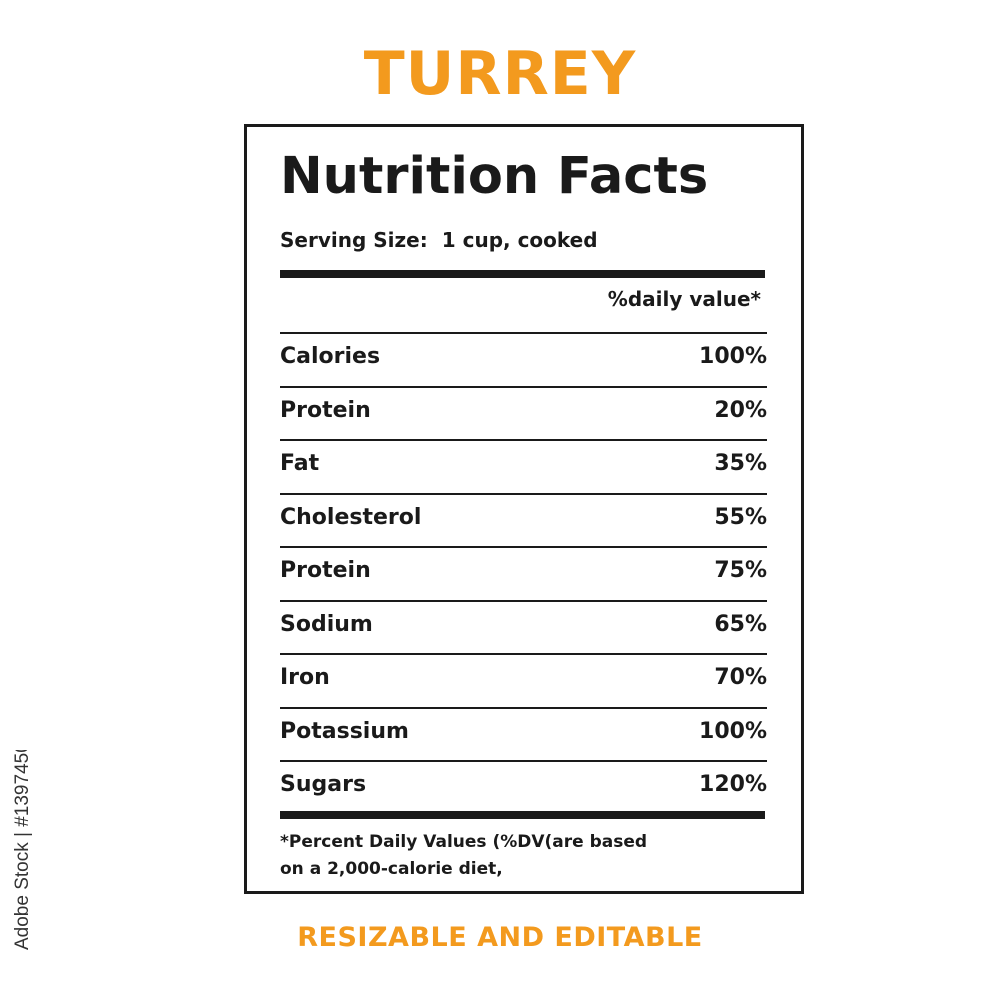  Describe the element at coordinates (391, 869) in the screenshot. I see `footnote-line: on a 2,000-calorie diet,` at that location.